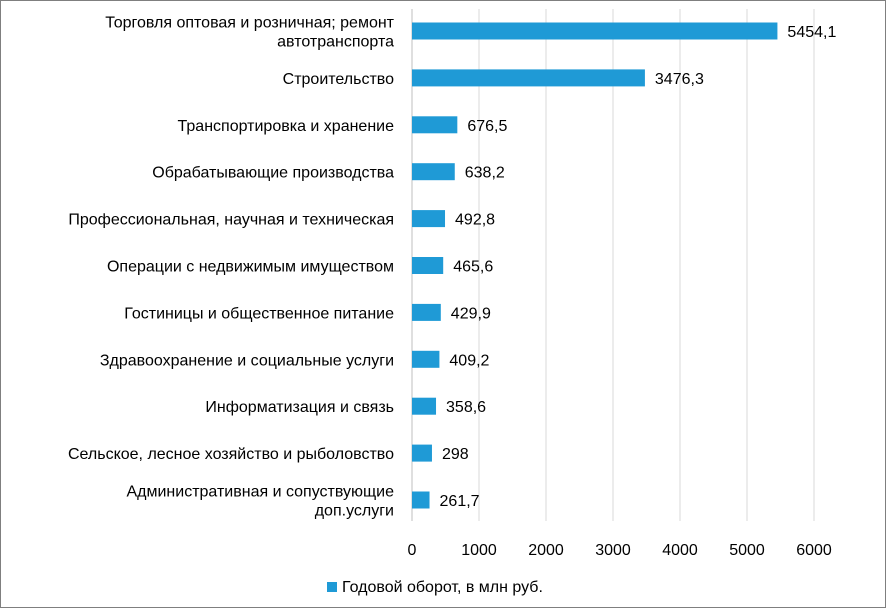 This screenshot has height=609, width=886. What do you see at coordinates (332, 587) in the screenshot?
I see `legend-swatch` at bounding box center [332, 587].